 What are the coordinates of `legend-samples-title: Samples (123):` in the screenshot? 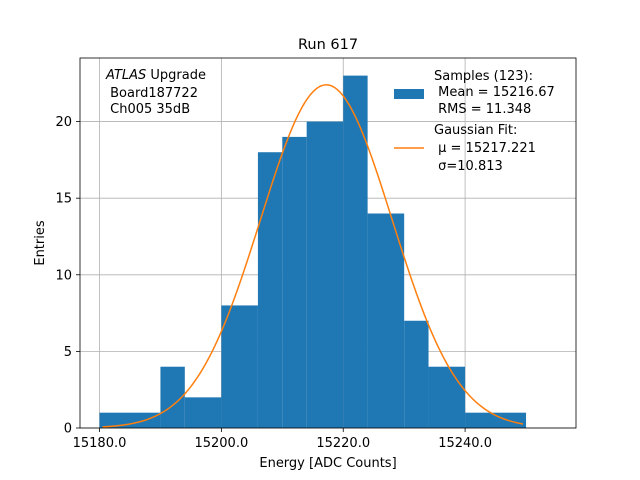 It's located at (483, 76).